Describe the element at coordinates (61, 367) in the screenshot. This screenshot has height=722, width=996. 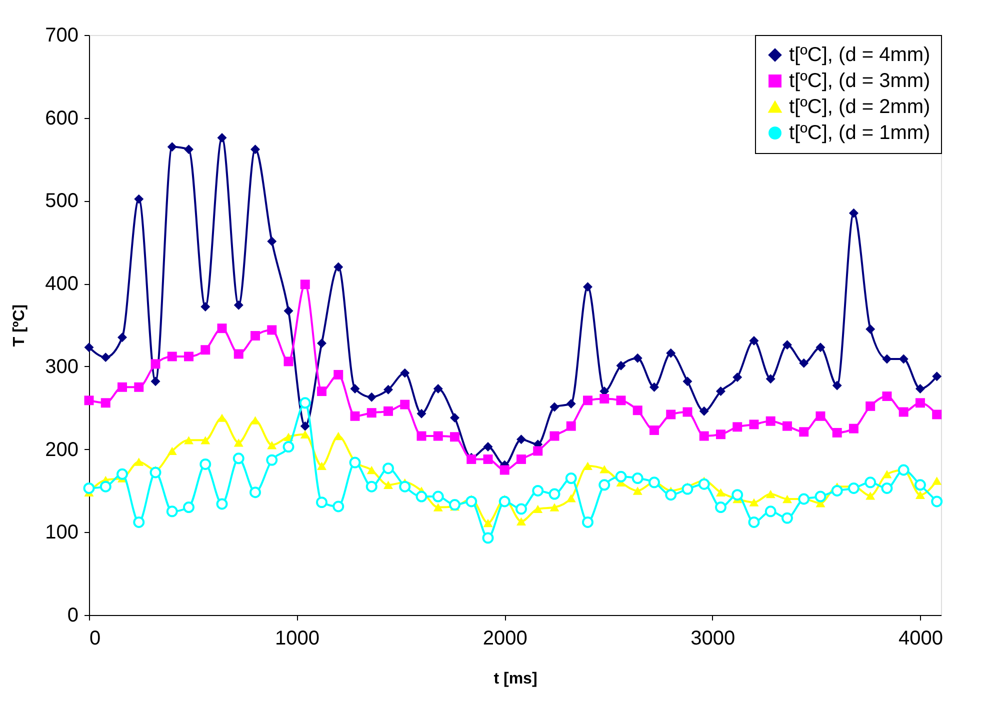
I see `y-tick-label: 300` at that location.